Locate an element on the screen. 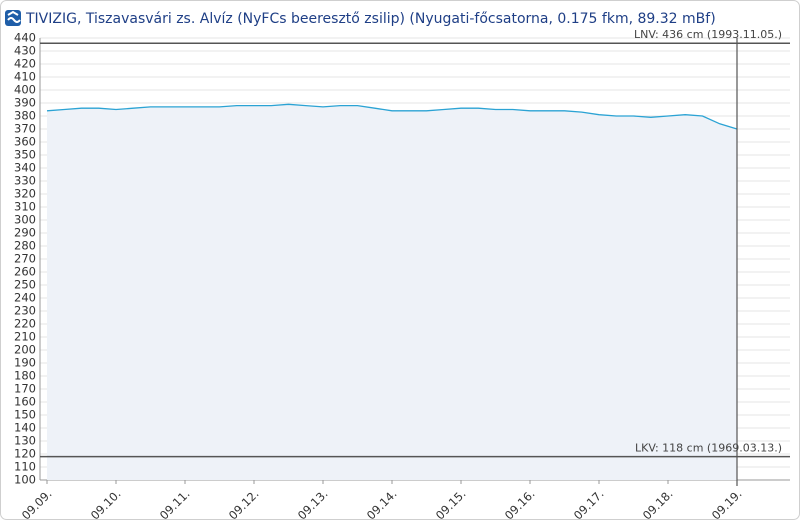 Image resolution: width=800 pixels, height=520 pixels. y-tick-label: 260 is located at coordinates (25, 272).